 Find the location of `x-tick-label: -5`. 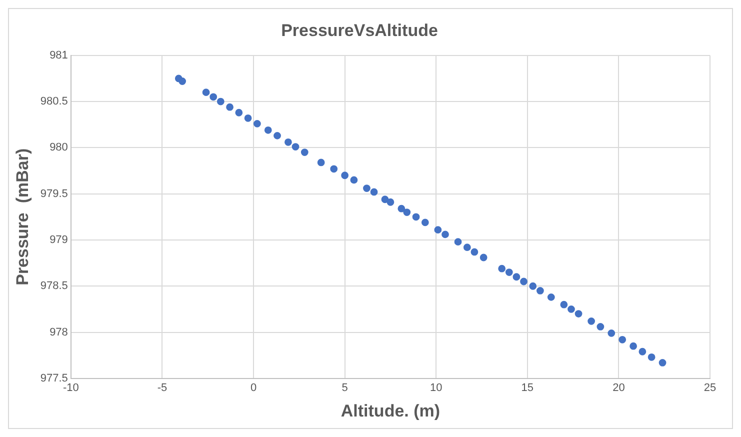

x-tick-label: -5 is located at coordinates (162, 388).